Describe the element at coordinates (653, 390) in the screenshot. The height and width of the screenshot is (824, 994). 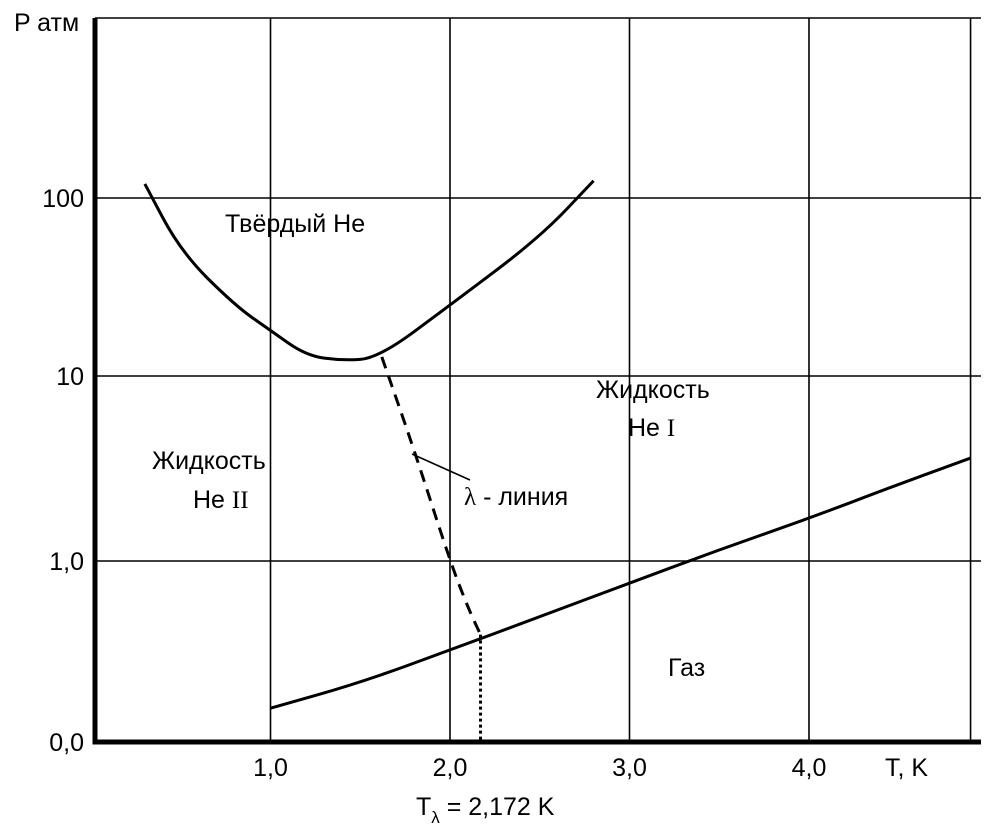
I see `region-liquid-he1-line1: Жидкость` at that location.